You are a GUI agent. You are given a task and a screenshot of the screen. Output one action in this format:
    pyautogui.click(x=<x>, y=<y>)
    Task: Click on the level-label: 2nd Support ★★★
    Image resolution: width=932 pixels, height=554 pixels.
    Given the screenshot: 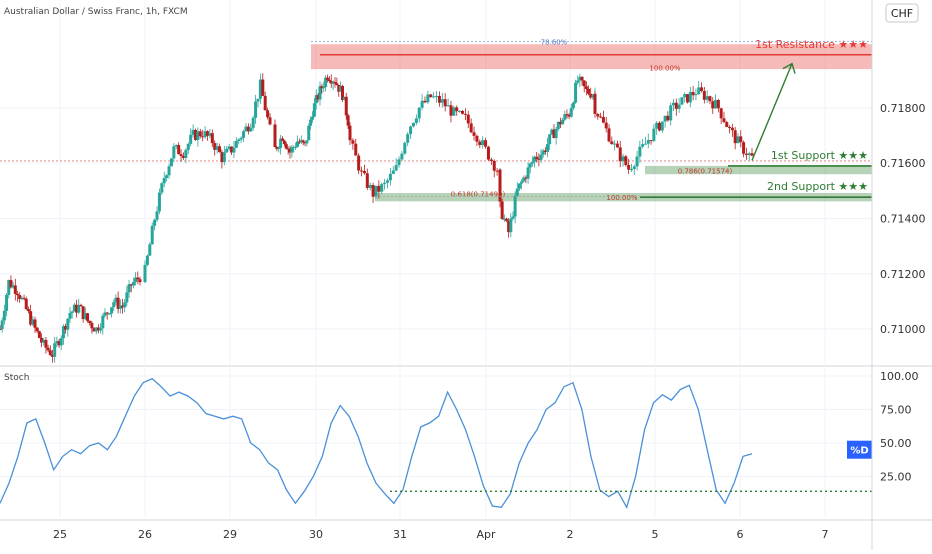 What is the action you would take?
    pyautogui.click(x=817, y=186)
    